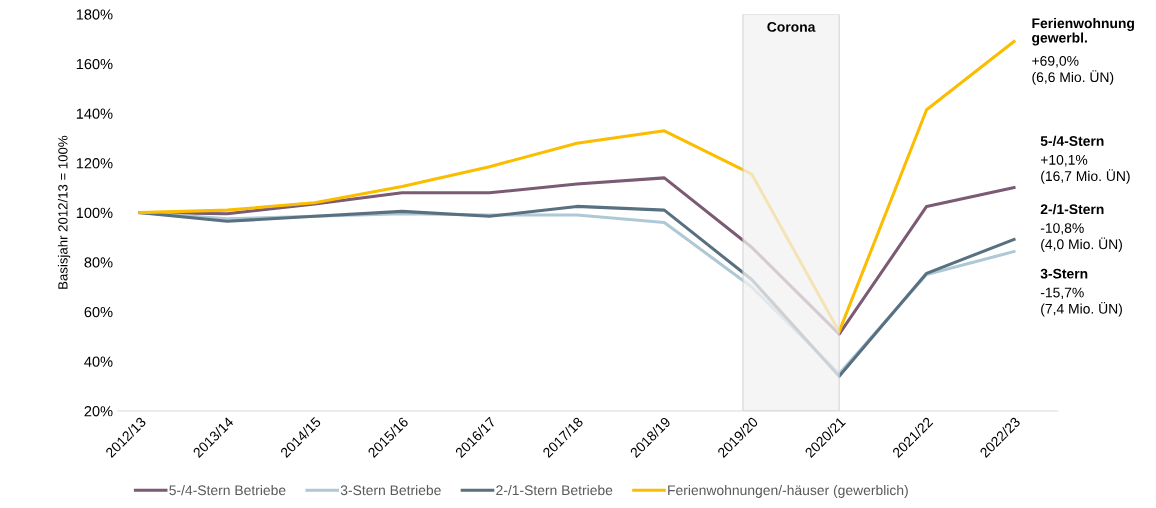 The height and width of the screenshot is (508, 1156). I want to click on annotation: 2-/1-Stern -10,8% (4,0 Mio. ÜN), so click(1081, 227).